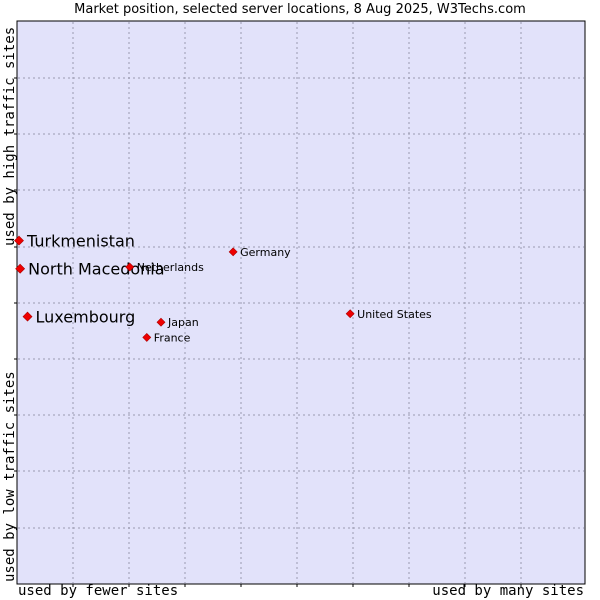 The width and height of the screenshot is (600, 600). I want to click on x-axis-label-high: used by many sites, so click(508, 591).